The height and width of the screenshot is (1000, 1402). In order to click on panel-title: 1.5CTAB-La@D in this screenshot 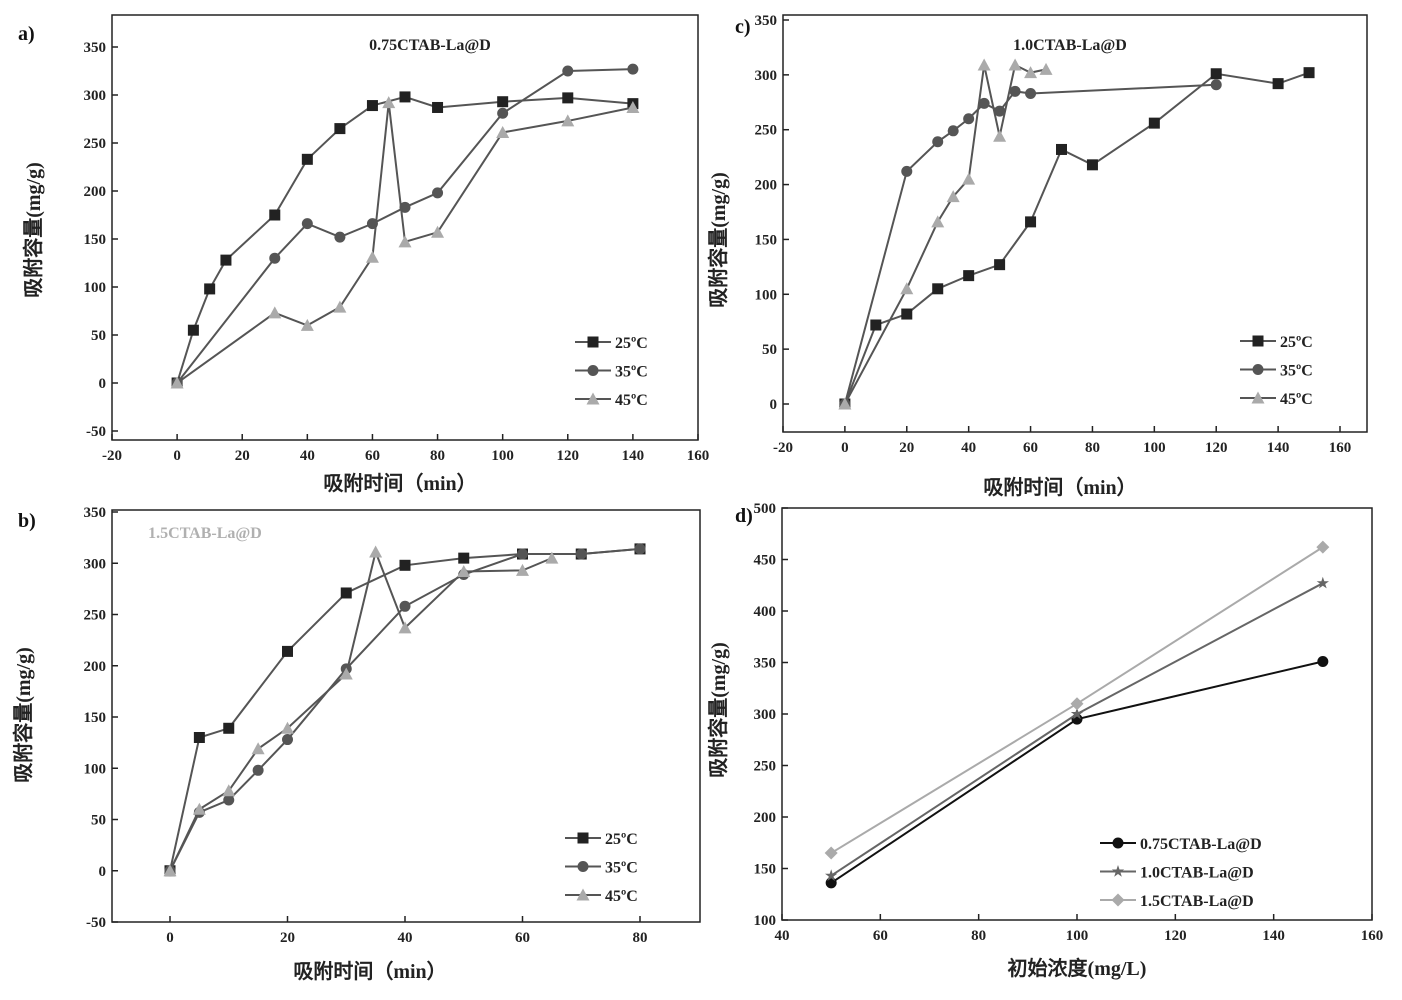, I will do `click(205, 533)`.